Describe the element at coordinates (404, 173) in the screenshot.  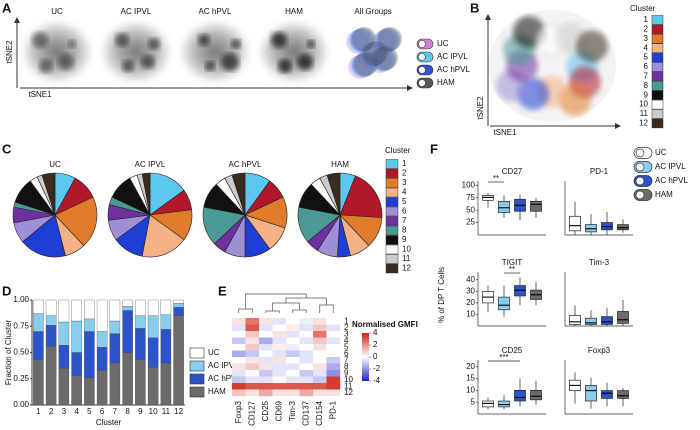
I see `legend-label: 2` at that location.